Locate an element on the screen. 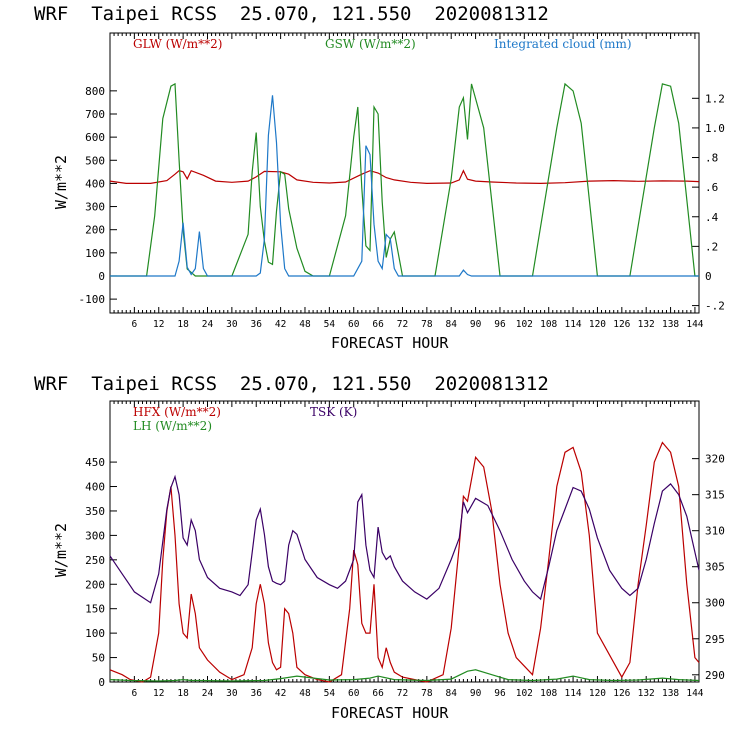 This screenshot has height=740, width=740. bottom-y-axis-label: W/m**2 is located at coordinates (61, 550).